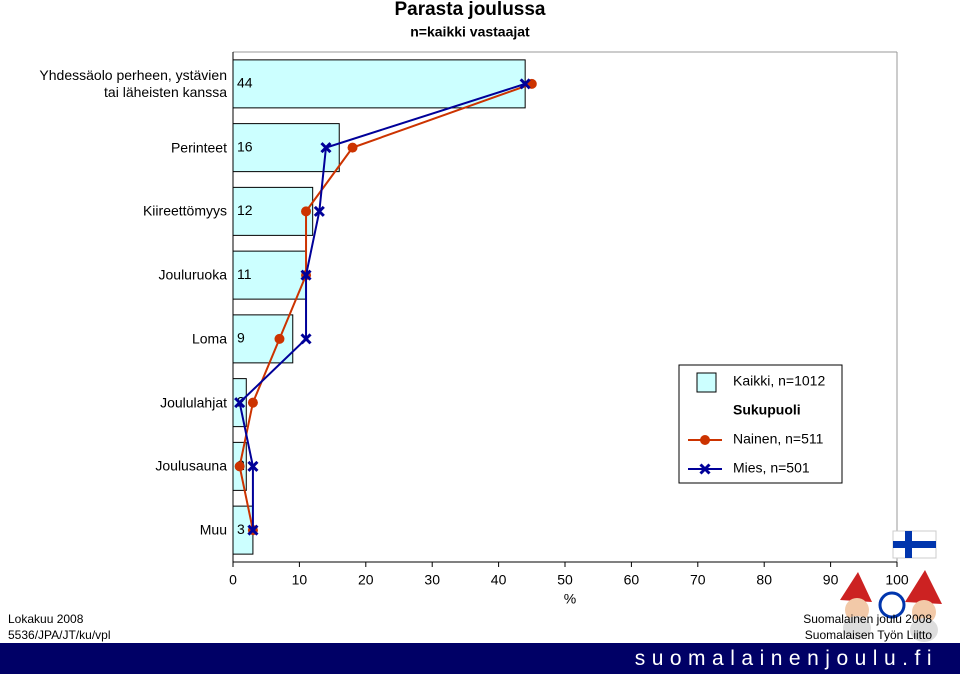 The height and width of the screenshot is (674, 960). What do you see at coordinates (891, 606) in the screenshot?
I see `elves` at bounding box center [891, 606].